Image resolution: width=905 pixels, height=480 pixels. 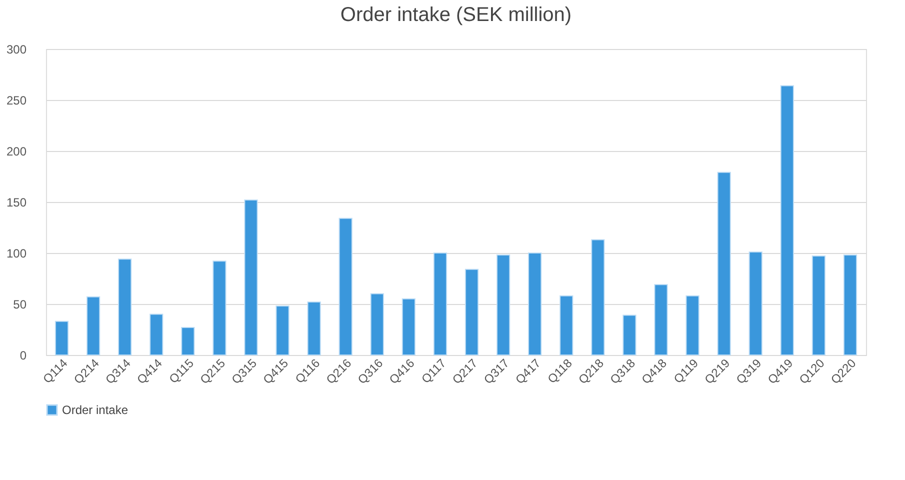 What do you see at coordinates (16, 253) in the screenshot?
I see `y-tick-label: 100` at bounding box center [16, 253].